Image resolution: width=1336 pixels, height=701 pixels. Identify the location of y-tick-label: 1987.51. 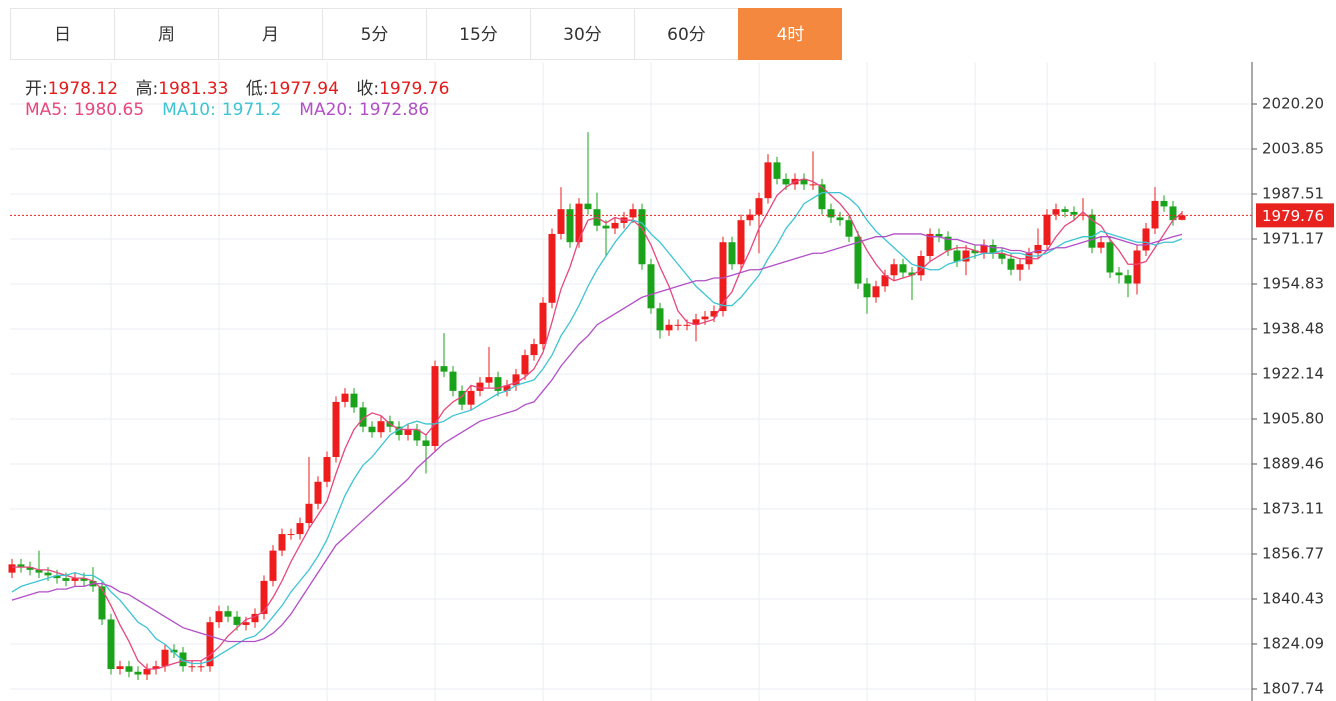
(1293, 194).